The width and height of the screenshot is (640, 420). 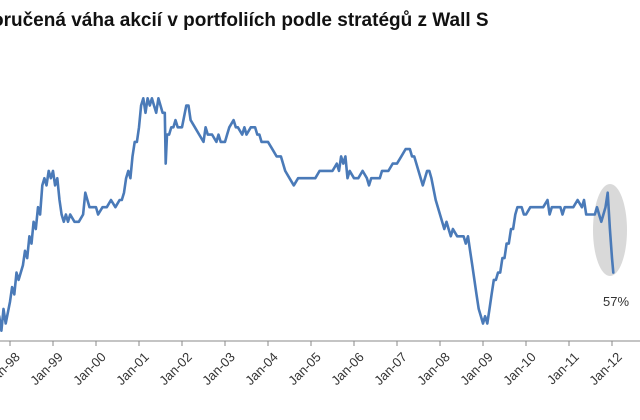 I want to click on x-tick-label: Jan-00, so click(x=89, y=368).